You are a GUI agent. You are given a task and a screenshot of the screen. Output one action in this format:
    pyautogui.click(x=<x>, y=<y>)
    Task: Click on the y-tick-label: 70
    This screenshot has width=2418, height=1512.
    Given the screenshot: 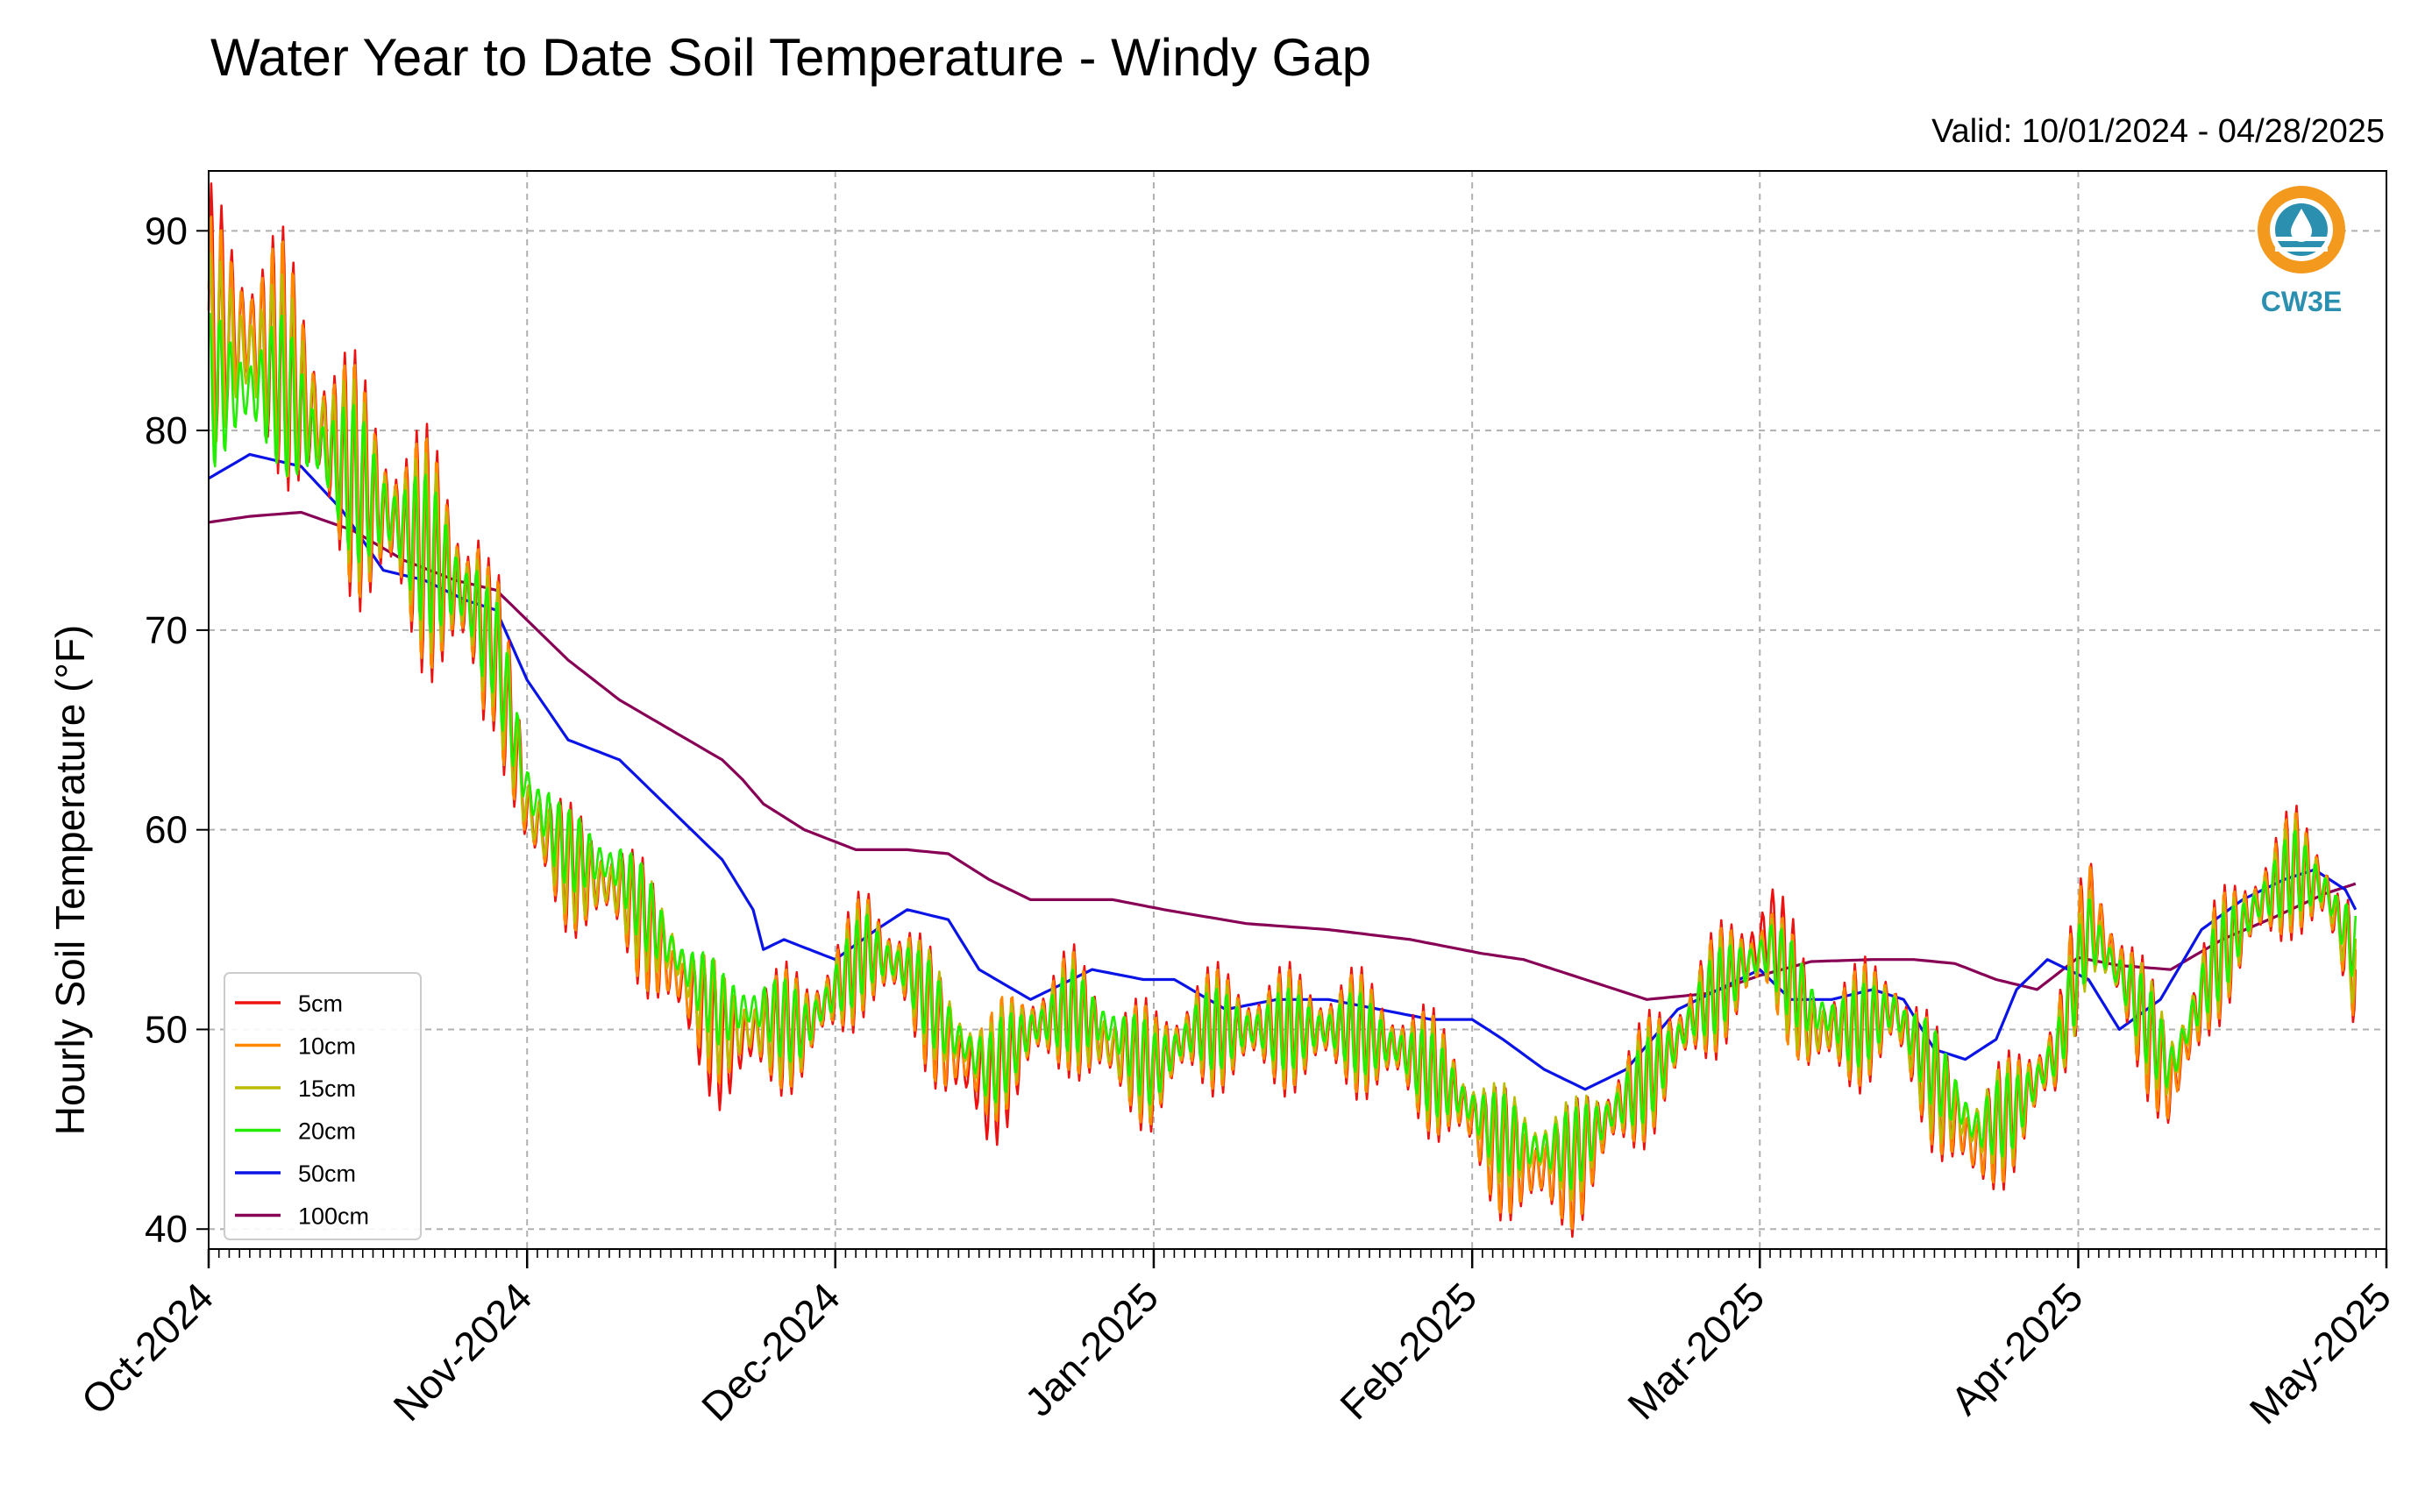 What is the action you would take?
    pyautogui.click(x=166, y=630)
    